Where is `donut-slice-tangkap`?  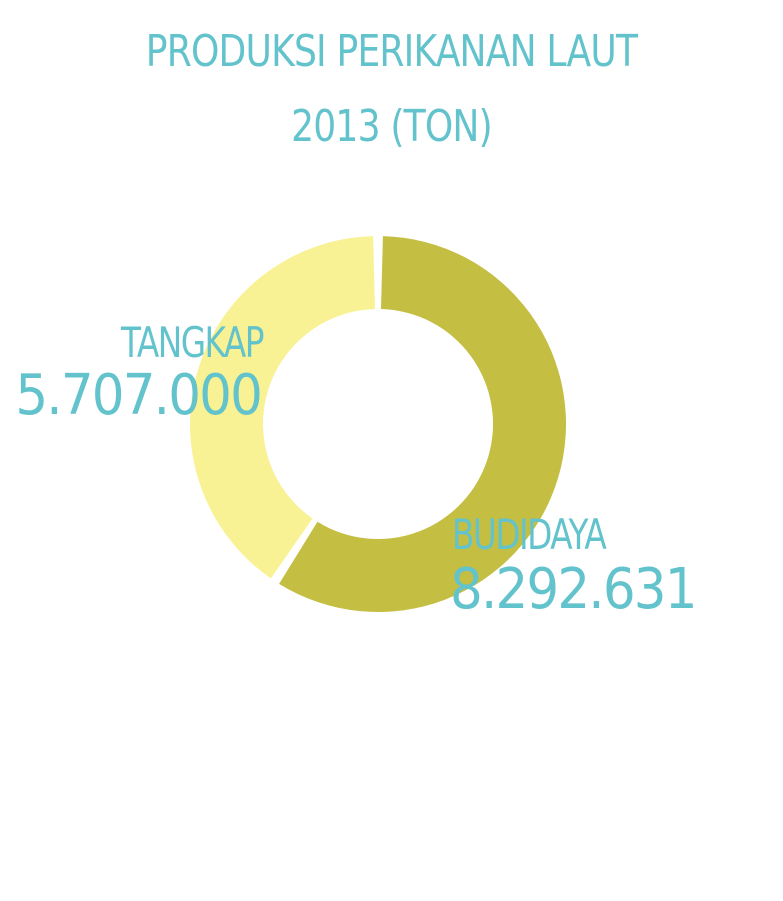
donut-slice-tangkap is located at coordinates (282, 407).